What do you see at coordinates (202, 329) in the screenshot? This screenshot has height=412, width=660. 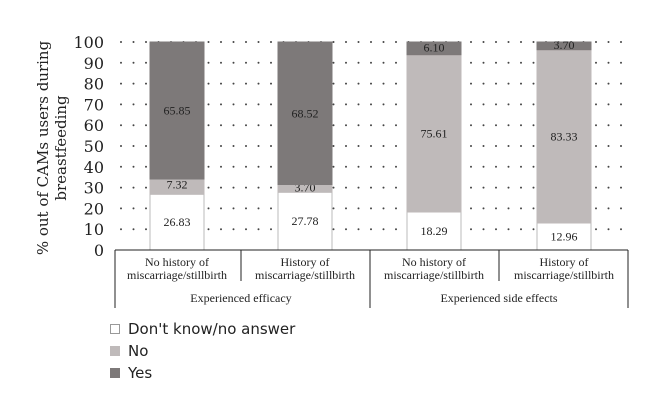 I see `legend-item-dont-know: Don't know/no answer` at bounding box center [202, 329].